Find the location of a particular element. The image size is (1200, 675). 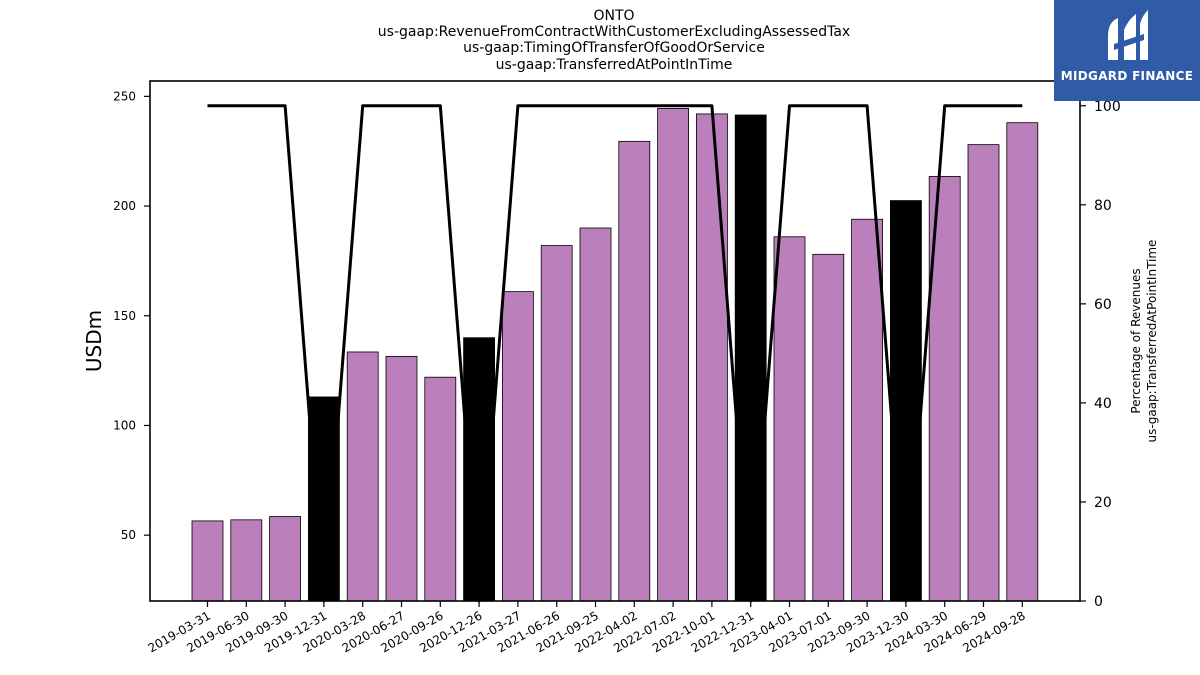

right-tick-label: 40 is located at coordinates (1103, 404).